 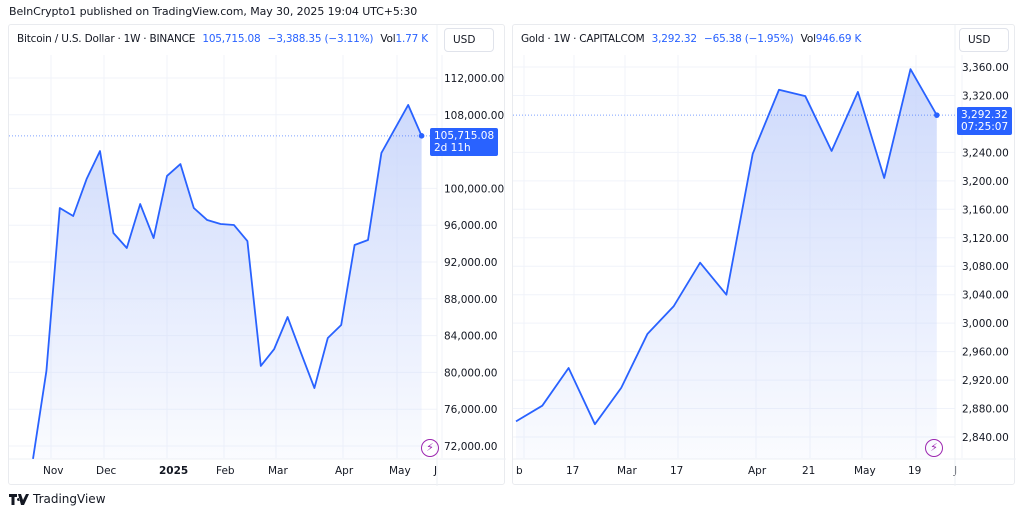 What do you see at coordinates (69, 499) in the screenshot?
I see `tradingview-brand: TradingView` at bounding box center [69, 499].